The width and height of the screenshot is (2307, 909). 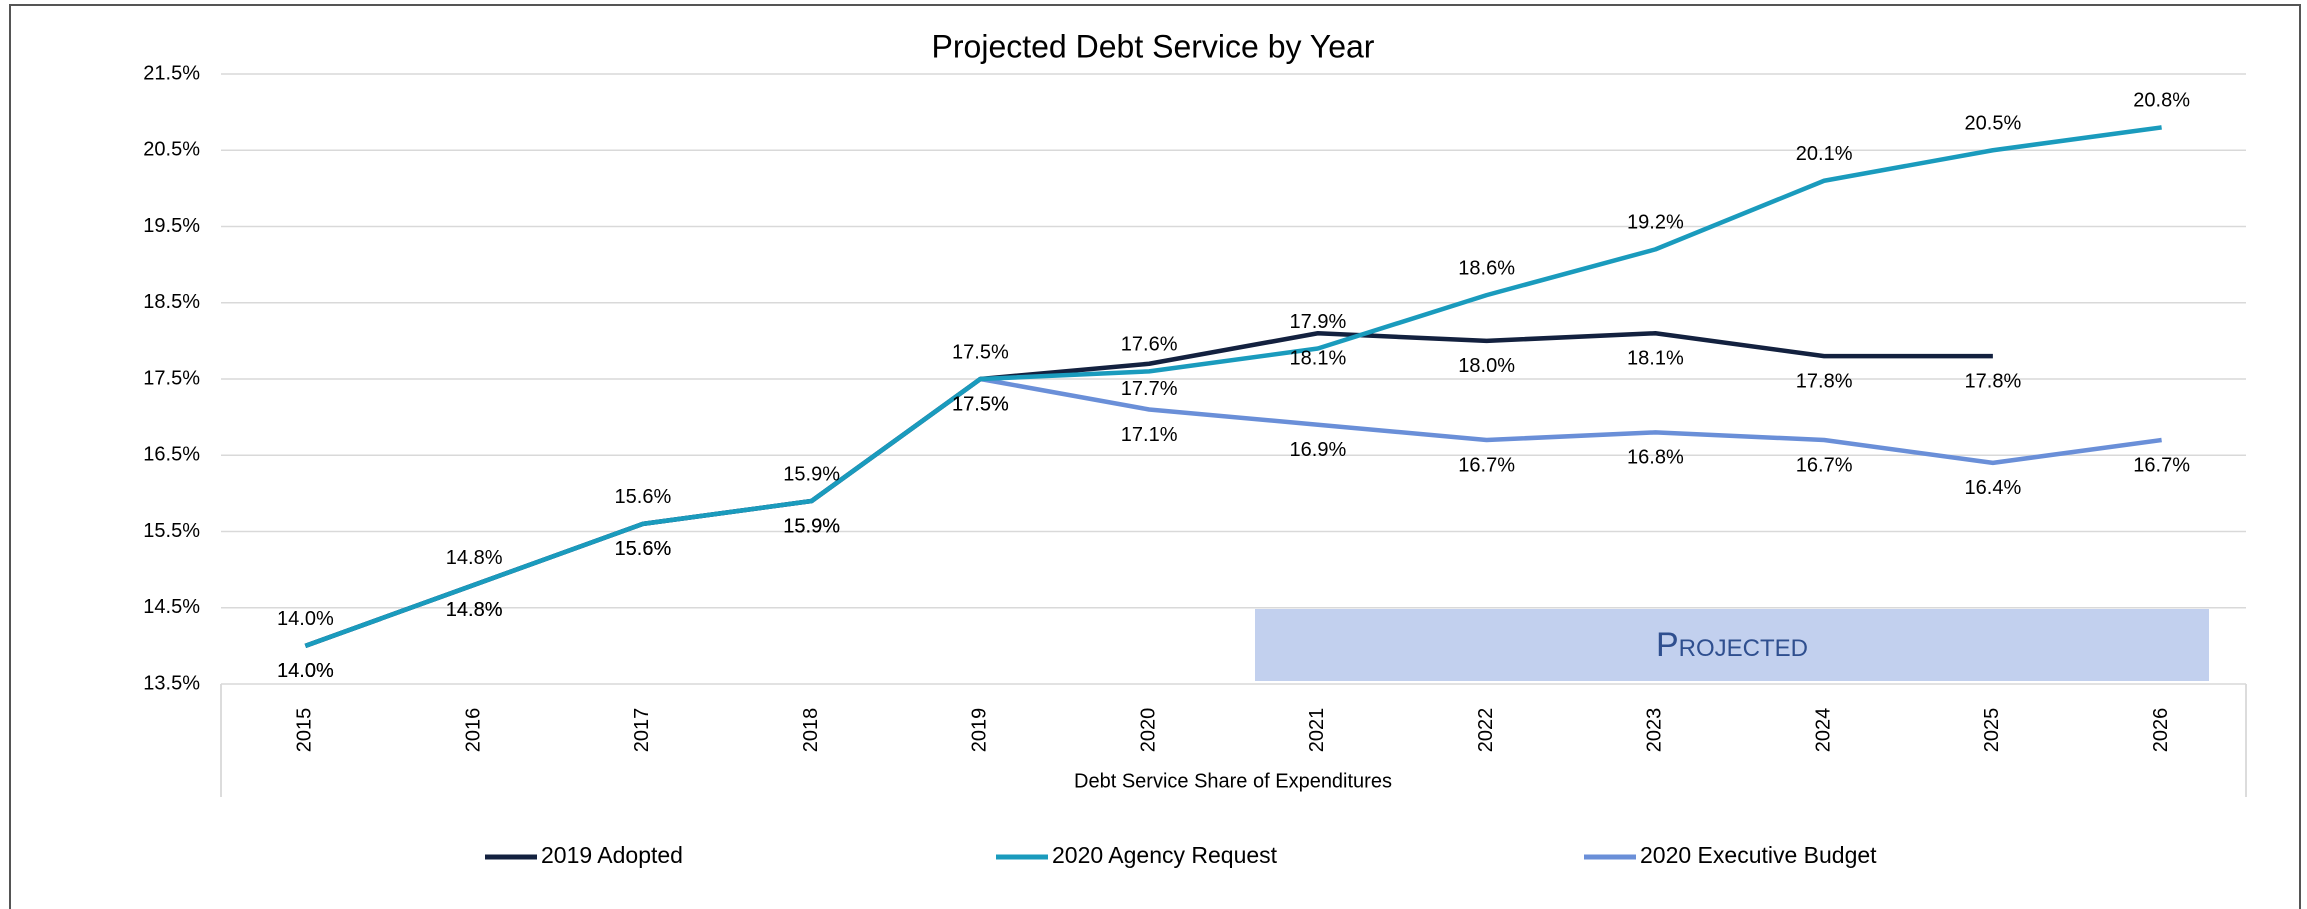 What do you see at coordinates (1655, 223) in the screenshot?
I see `data-label: 19.2%` at bounding box center [1655, 223].